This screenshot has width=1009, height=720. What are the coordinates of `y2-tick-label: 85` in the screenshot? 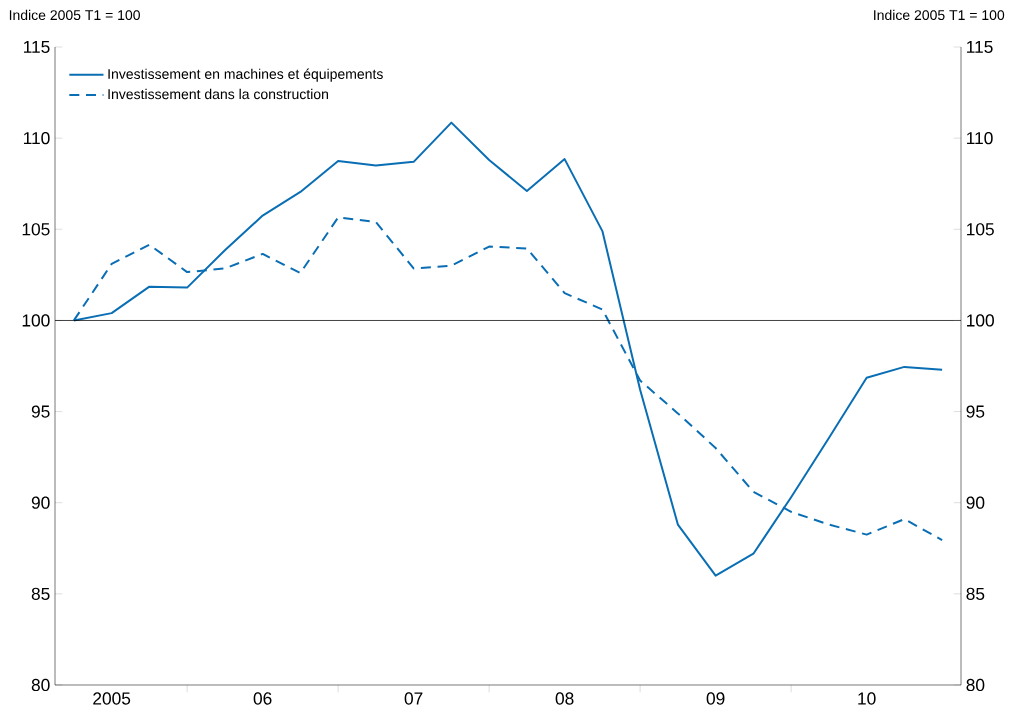 It's located at (975, 593).